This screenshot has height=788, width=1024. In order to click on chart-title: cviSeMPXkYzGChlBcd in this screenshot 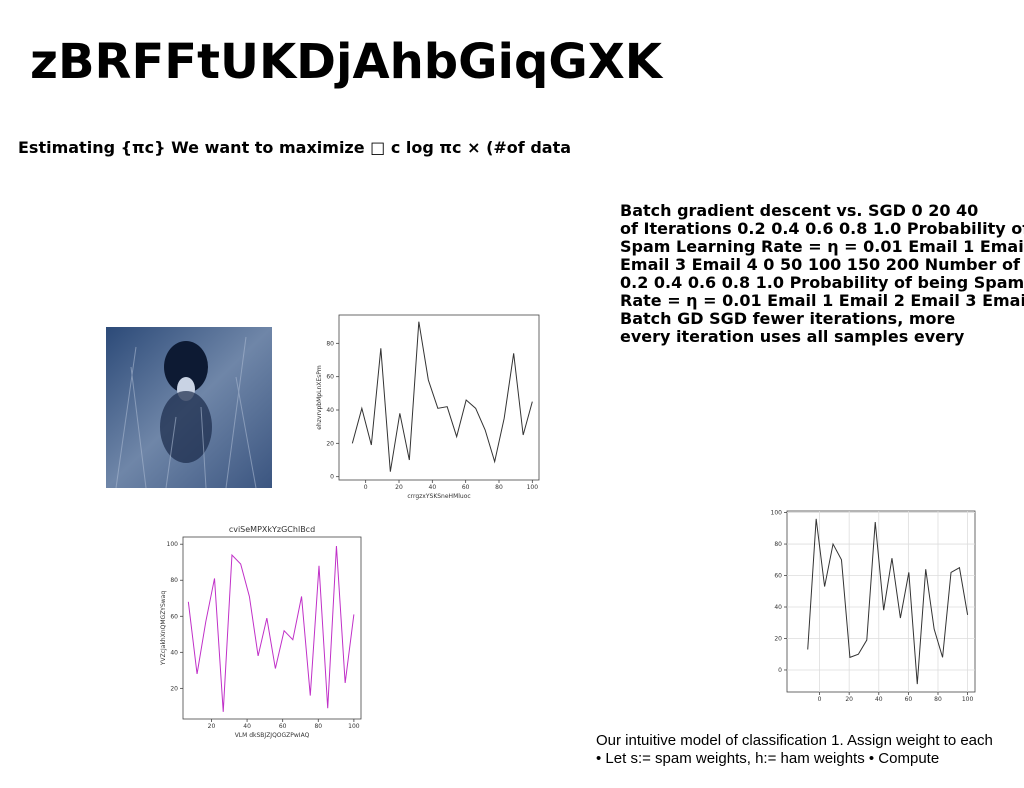, I will do `click(272, 529)`.